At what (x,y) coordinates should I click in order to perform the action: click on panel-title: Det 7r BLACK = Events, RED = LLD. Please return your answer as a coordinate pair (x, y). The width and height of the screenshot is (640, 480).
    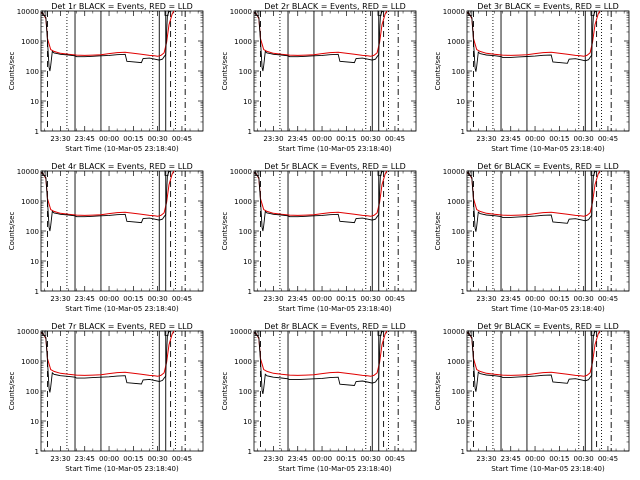
    Looking at the image, I should click on (122, 326).